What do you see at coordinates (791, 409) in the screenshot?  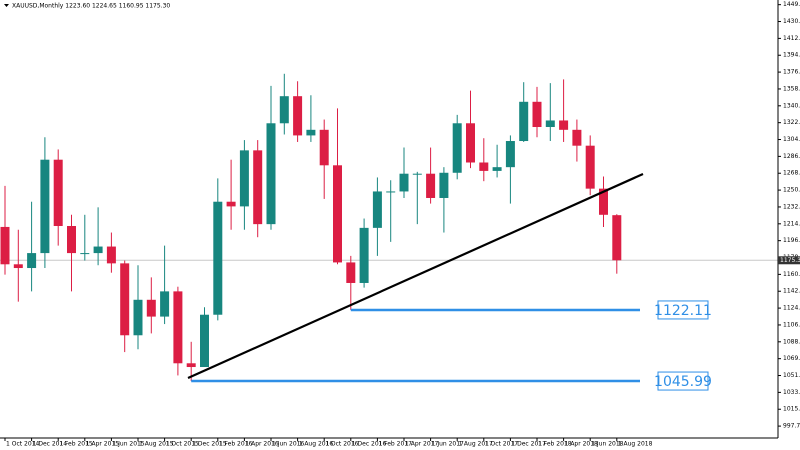 I see `y-tick-label: 1015.80` at bounding box center [791, 409].